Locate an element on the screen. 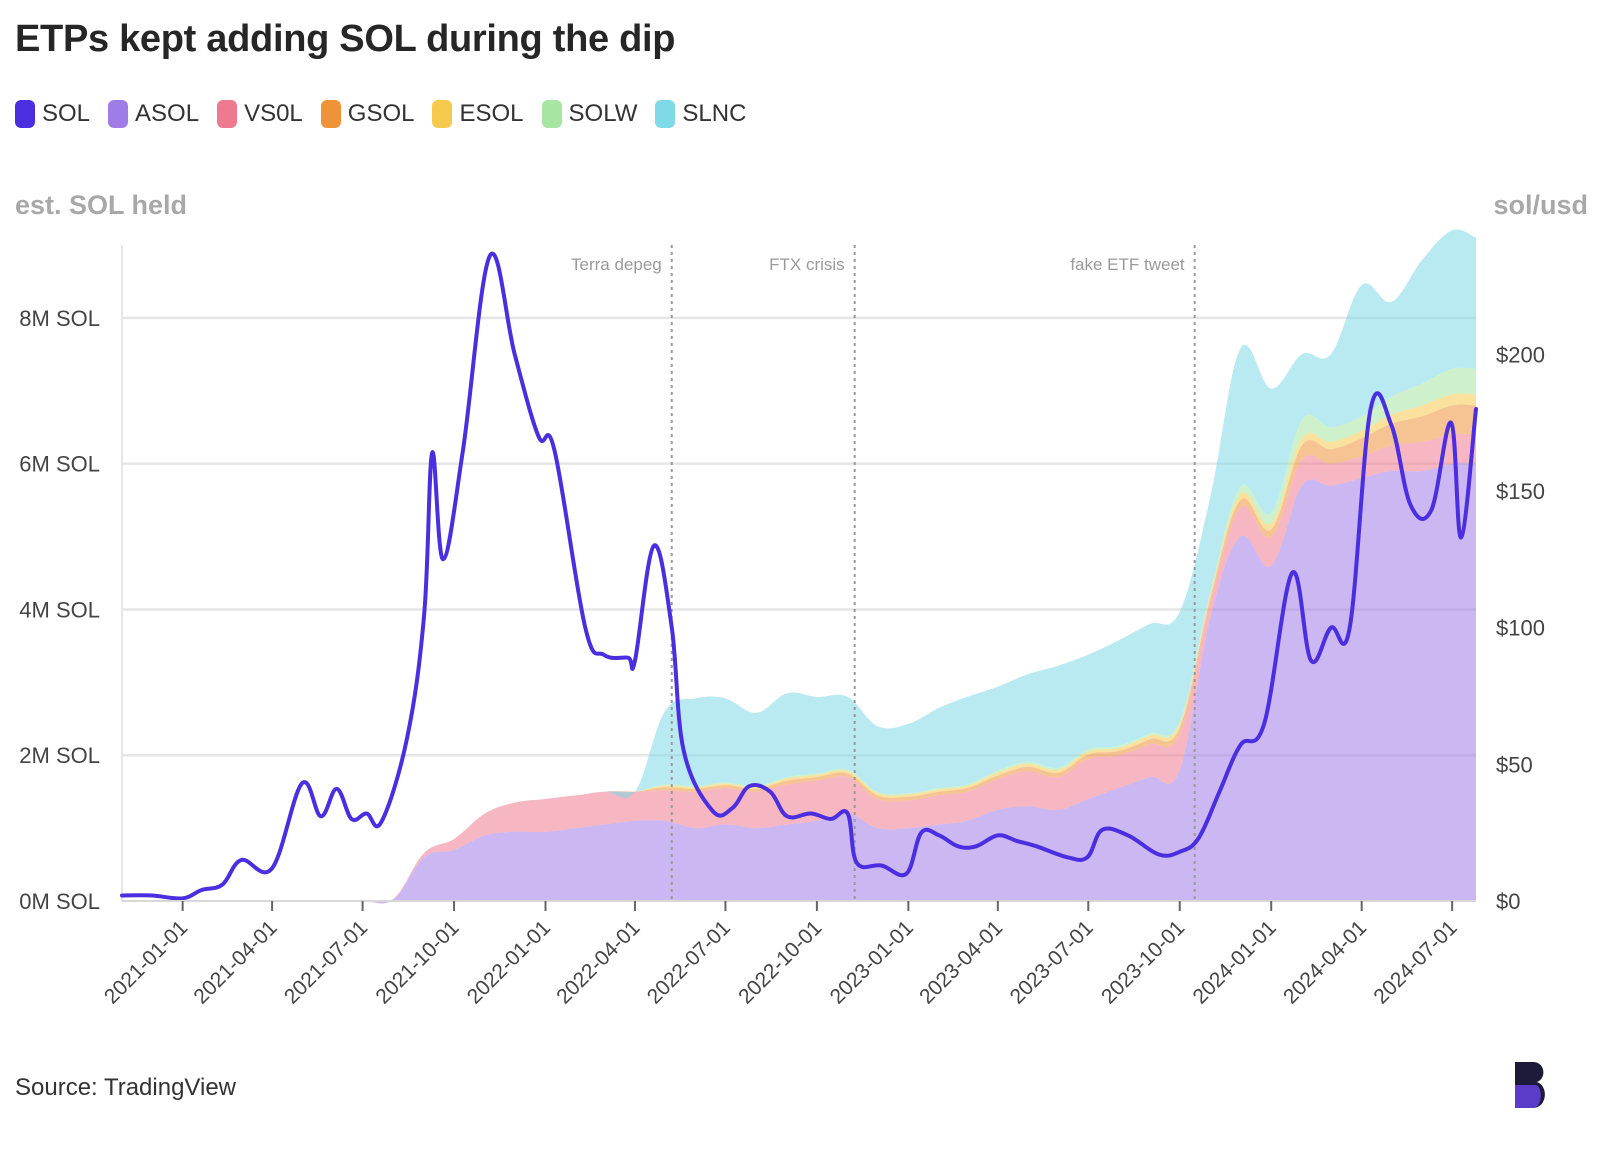 This screenshot has height=1152, width=1600. x-tick-label: 2021-01-01 is located at coordinates (146, 962).